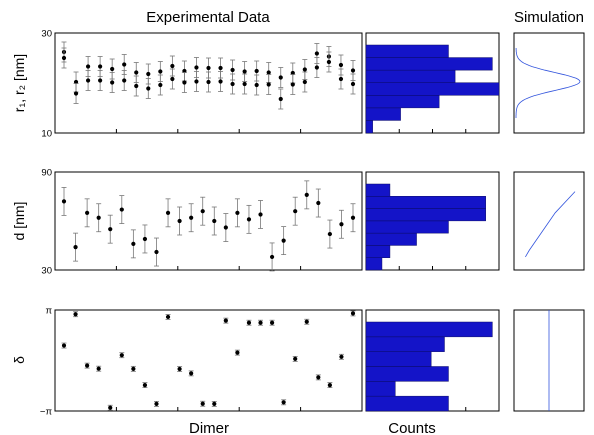  What do you see at coordinates (208, 360) in the screenshot?
I see `scatter-frame-delta` at bounding box center [208, 360].